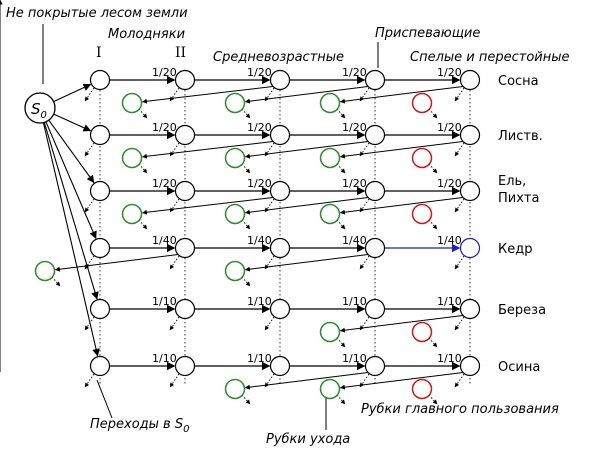  I want to click on species-label-r2: Ель, Пихта, so click(518, 190).